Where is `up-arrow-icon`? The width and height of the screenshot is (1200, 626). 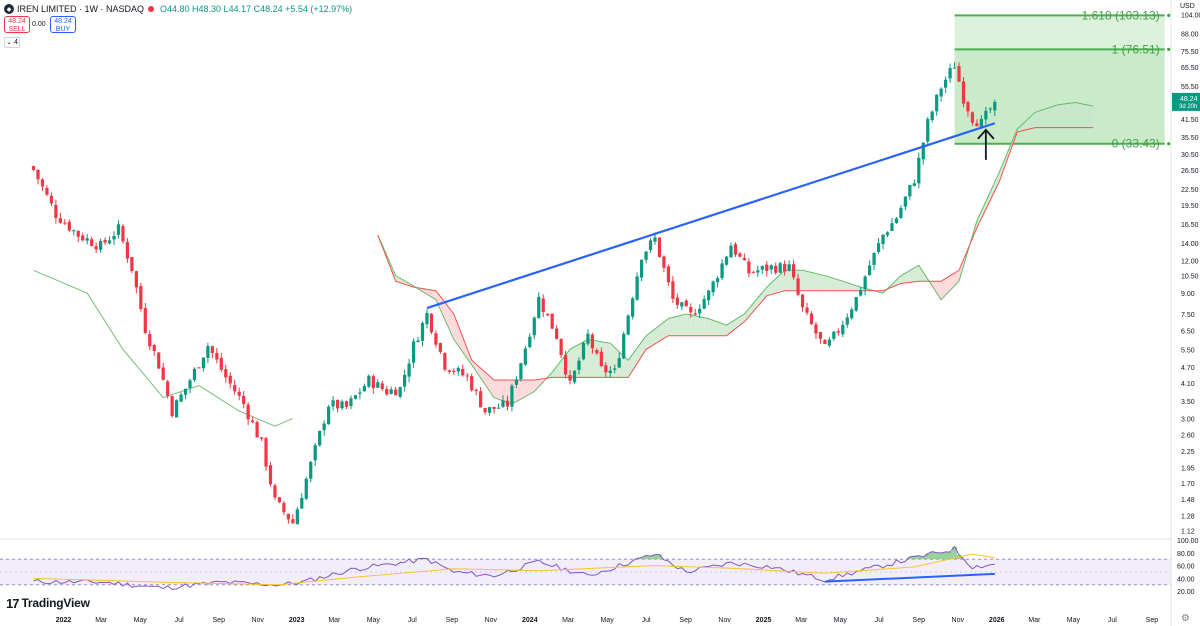
up-arrow-icon is located at coordinates (986, 144).